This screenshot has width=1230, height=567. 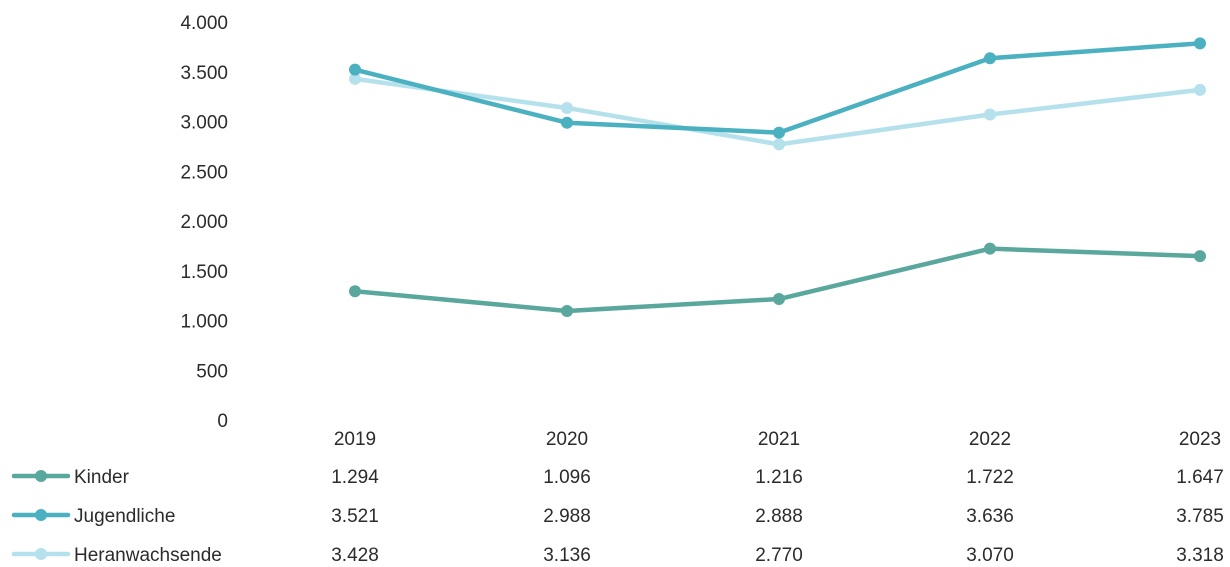 I want to click on legend-key-kinder, so click(x=41, y=476).